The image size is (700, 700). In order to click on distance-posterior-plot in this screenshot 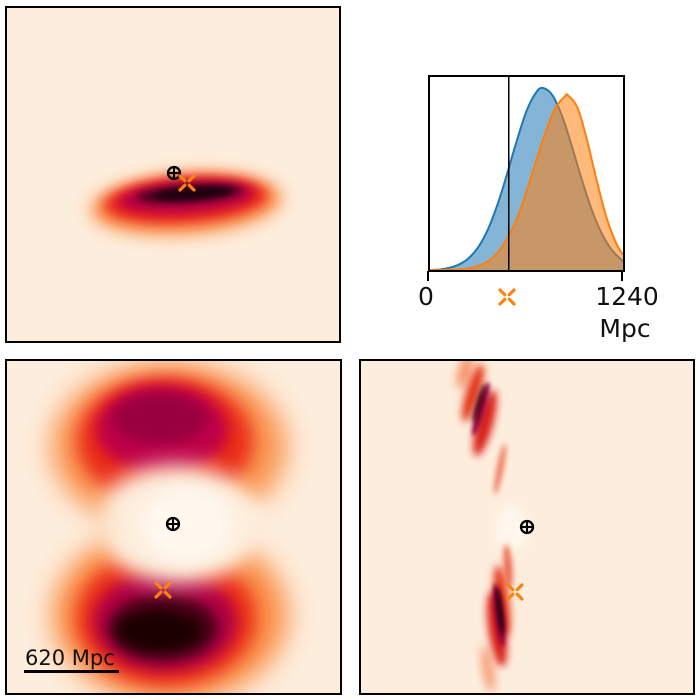, I will do `click(526, 173)`.